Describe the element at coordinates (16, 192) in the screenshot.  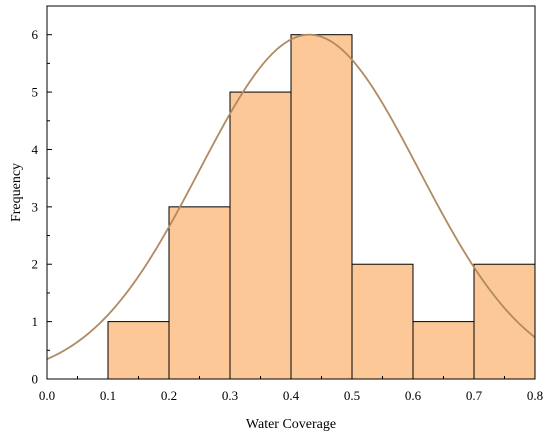
I see `y-axis-label: Frequency` at that location.